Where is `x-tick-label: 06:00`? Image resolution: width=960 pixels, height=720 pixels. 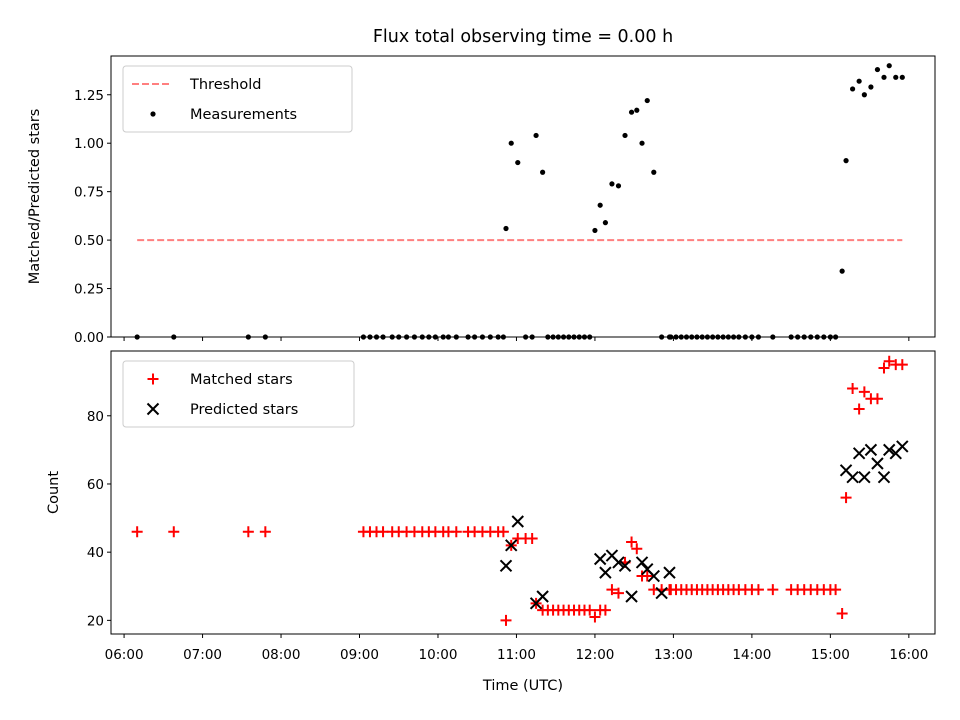 x-tick-label: 06:00 is located at coordinates (124, 655).